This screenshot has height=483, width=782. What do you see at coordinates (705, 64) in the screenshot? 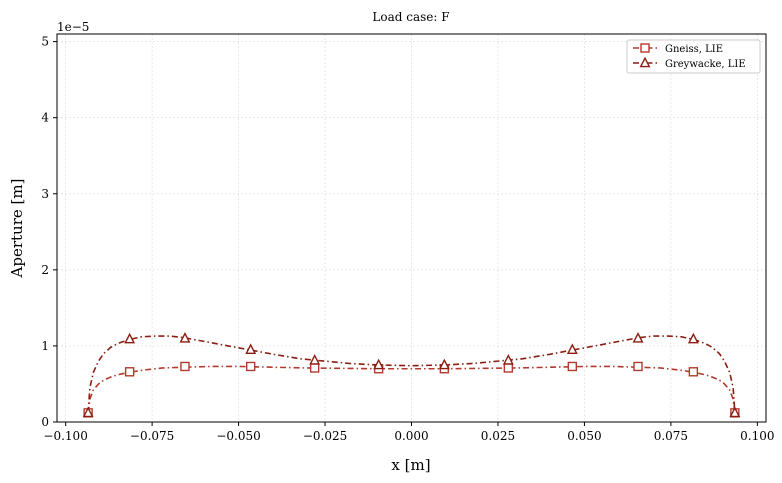
I see `legend-label-greywacke: Greywacke, LIE` at bounding box center [705, 64].